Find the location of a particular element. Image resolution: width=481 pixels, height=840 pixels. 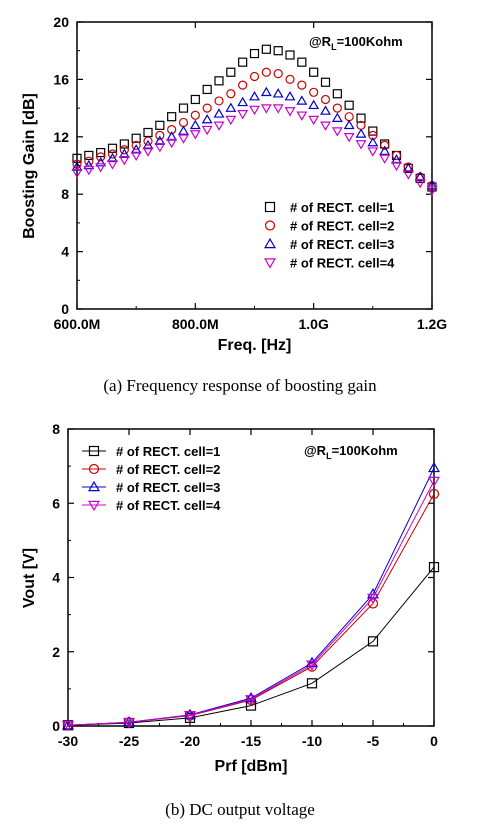

x-tick-label: 1.0G is located at coordinates (313, 324).